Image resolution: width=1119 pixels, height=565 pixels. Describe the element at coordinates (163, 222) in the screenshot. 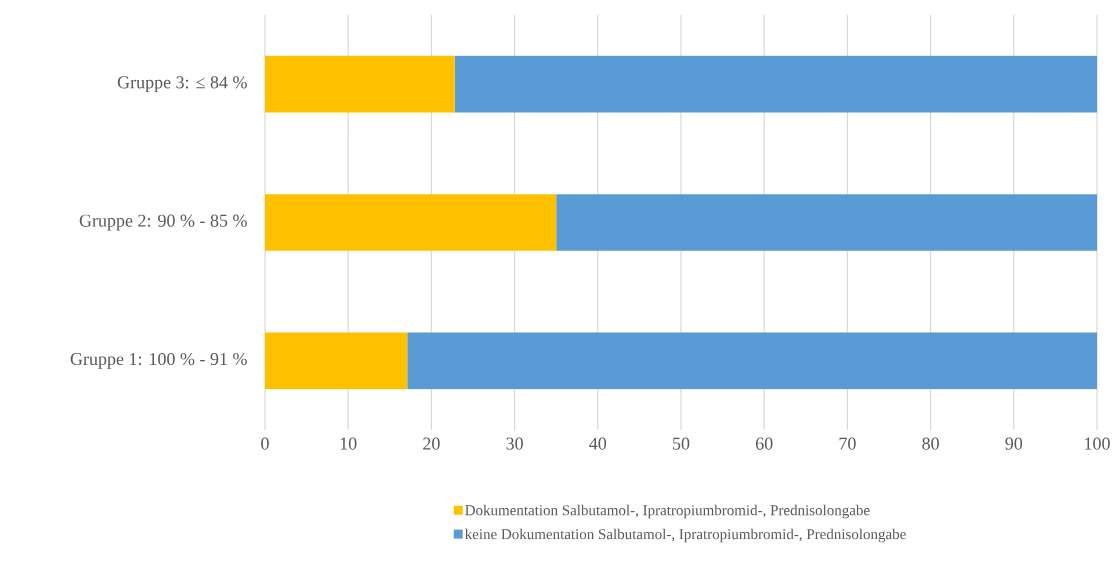

I see `y-tick-label: Gruppe 2: 90 % - 85 %` at that location.